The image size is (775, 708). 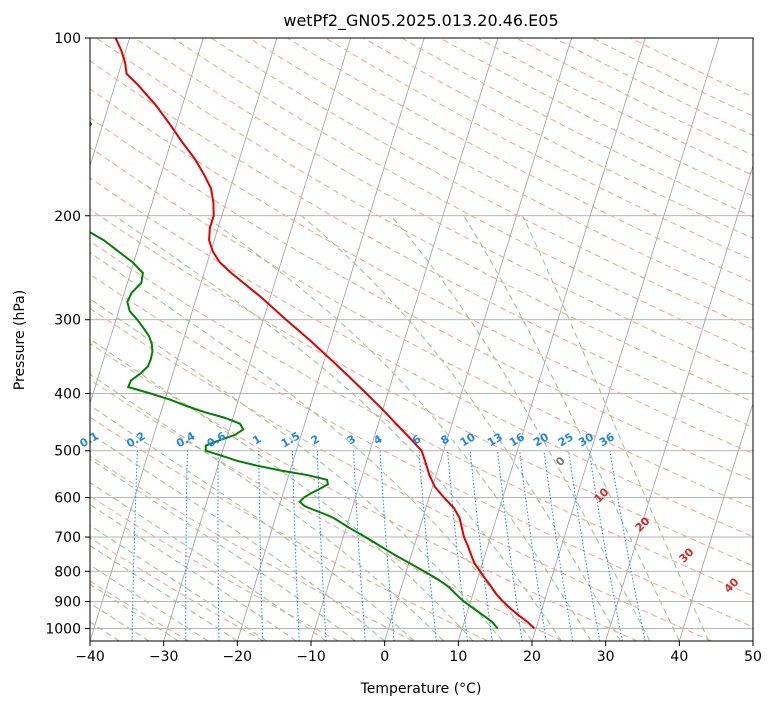 I want to click on y-tick-label: 600, so click(x=67, y=498).